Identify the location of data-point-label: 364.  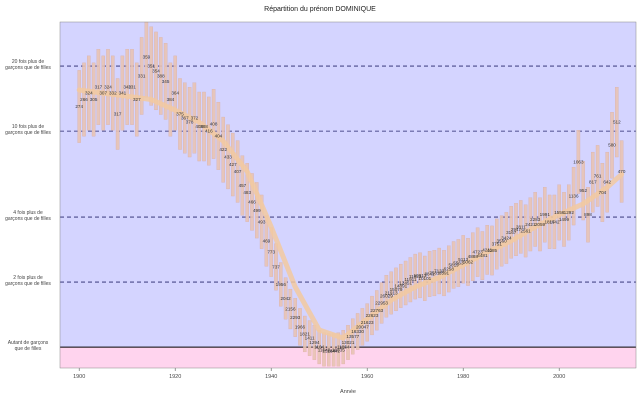
(175, 93).